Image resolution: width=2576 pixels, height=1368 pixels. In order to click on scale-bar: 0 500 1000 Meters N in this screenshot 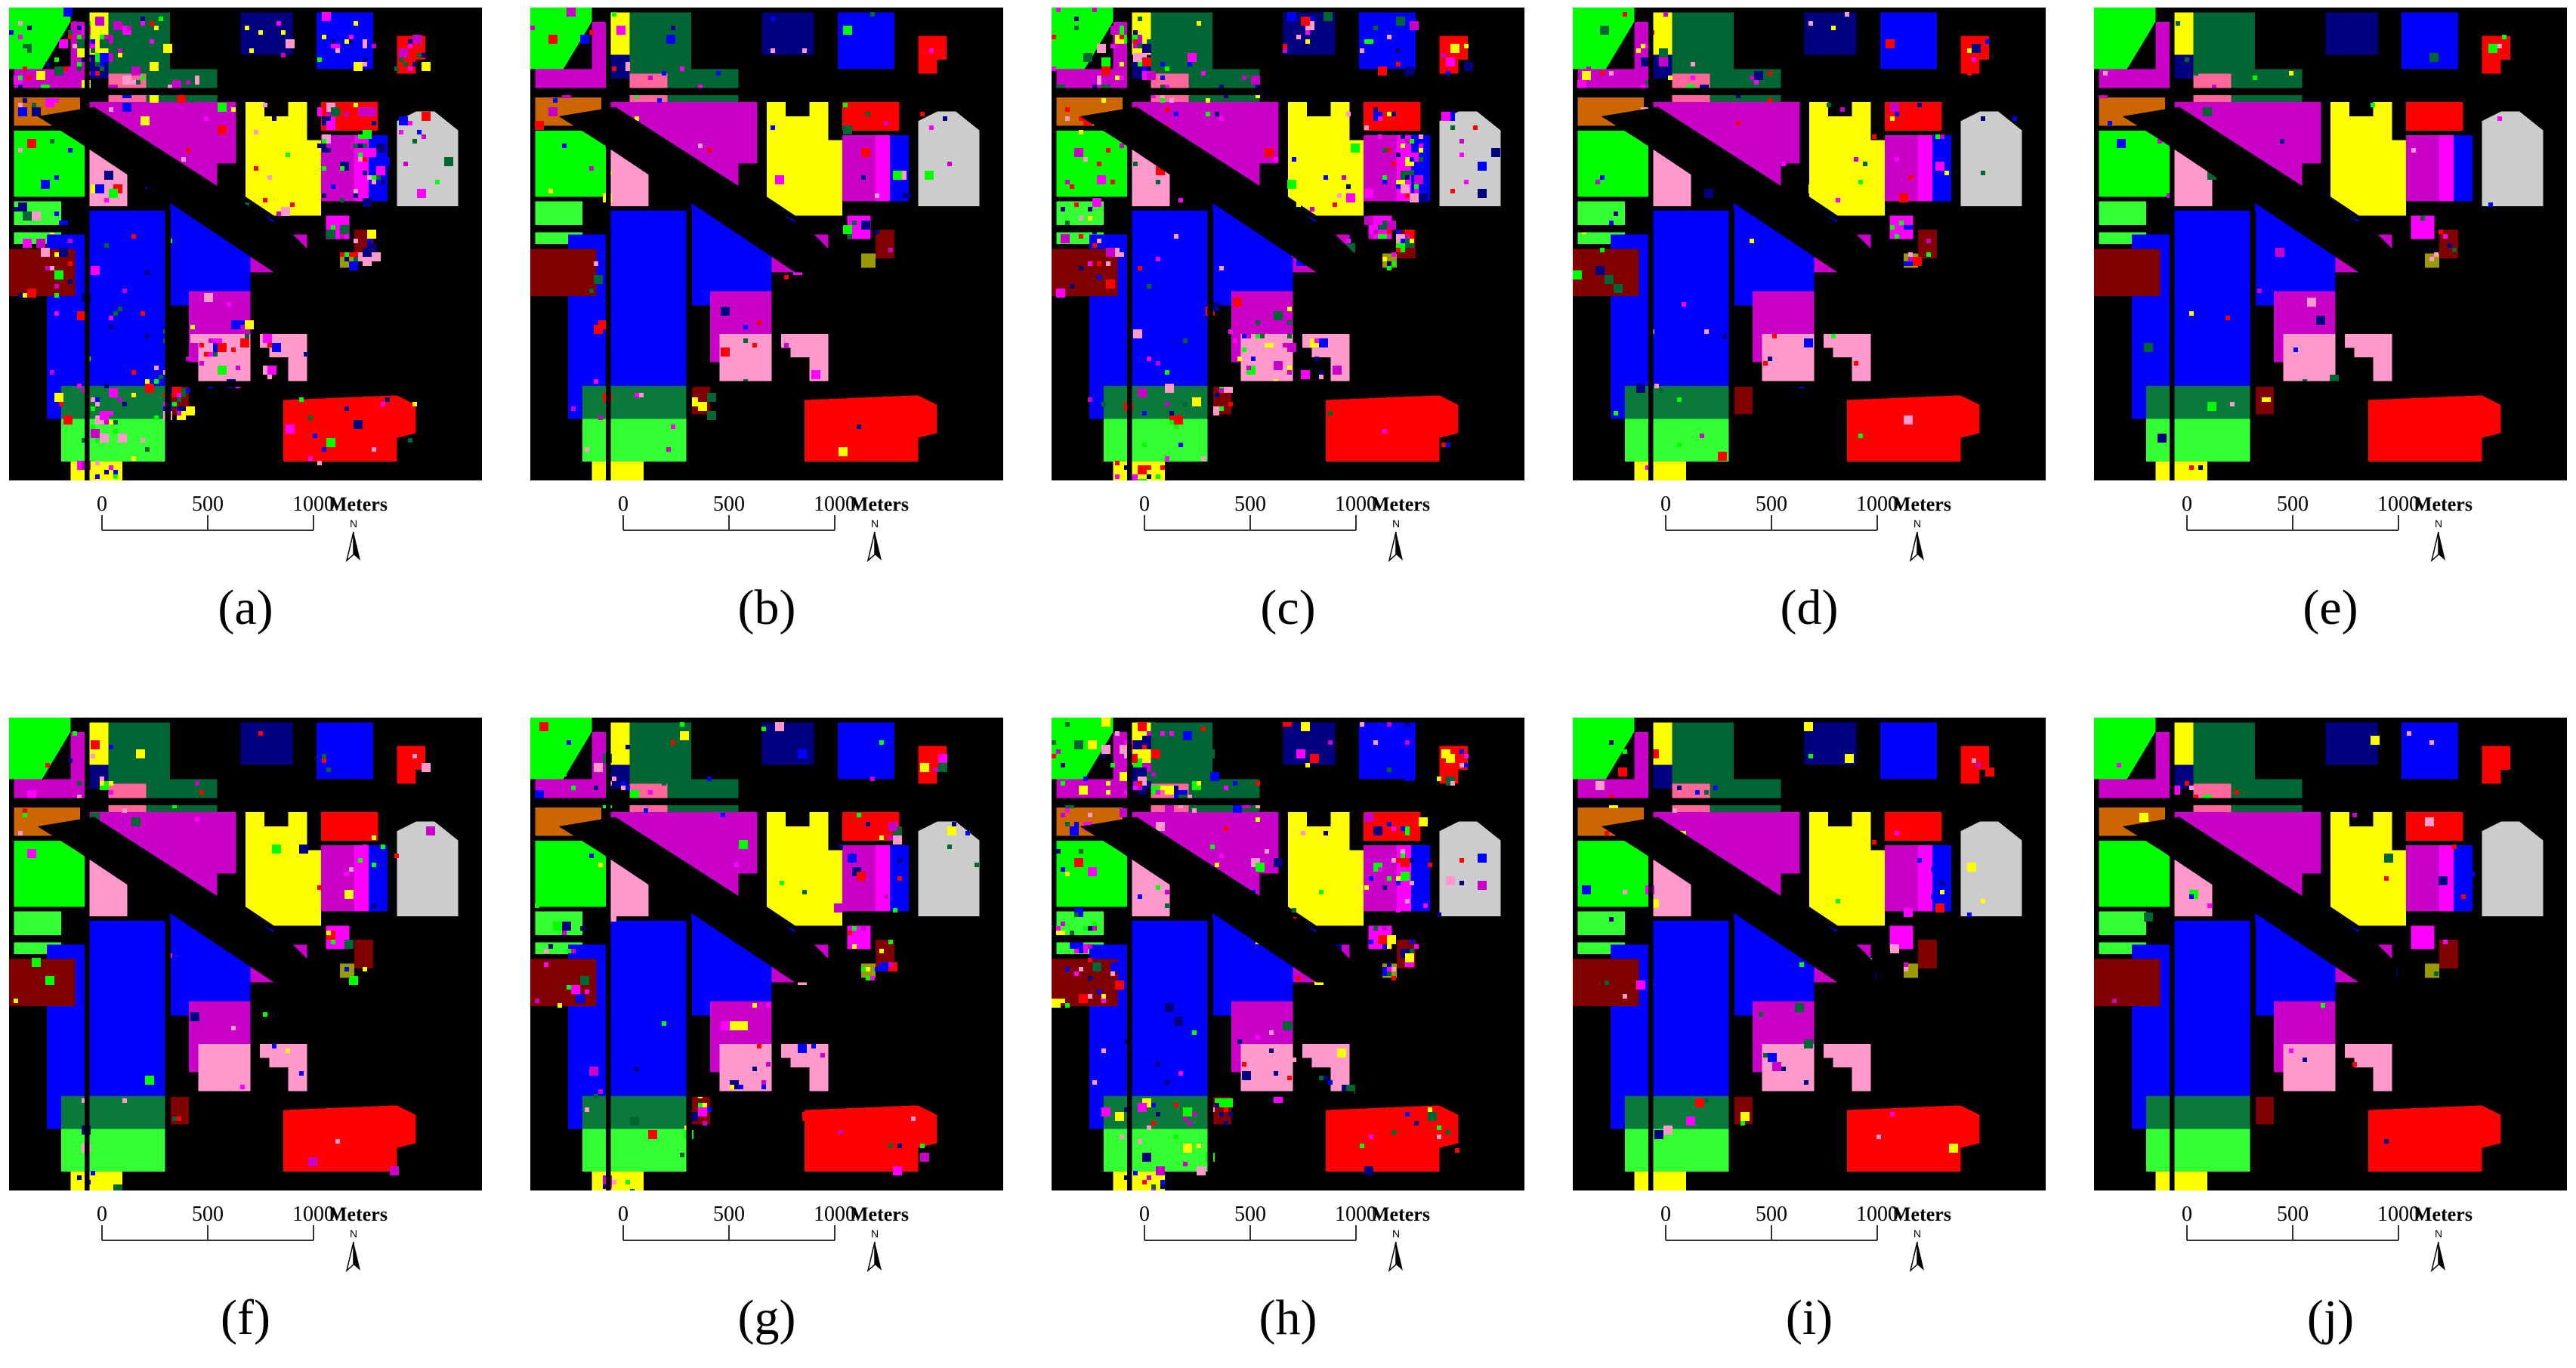, I will do `click(245, 525)`.